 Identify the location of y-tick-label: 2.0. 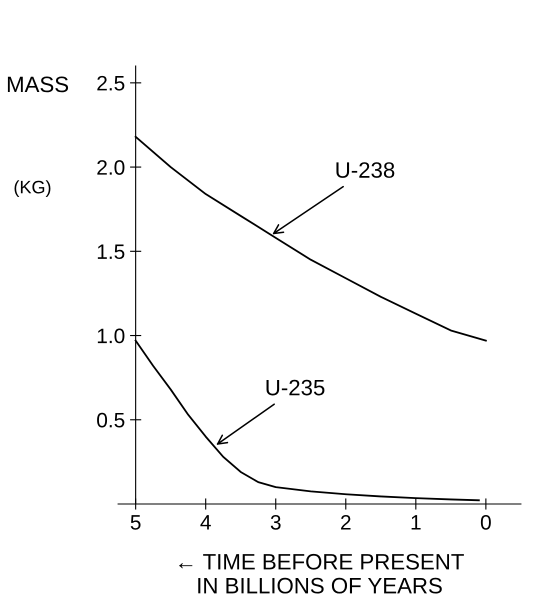
(110, 167).